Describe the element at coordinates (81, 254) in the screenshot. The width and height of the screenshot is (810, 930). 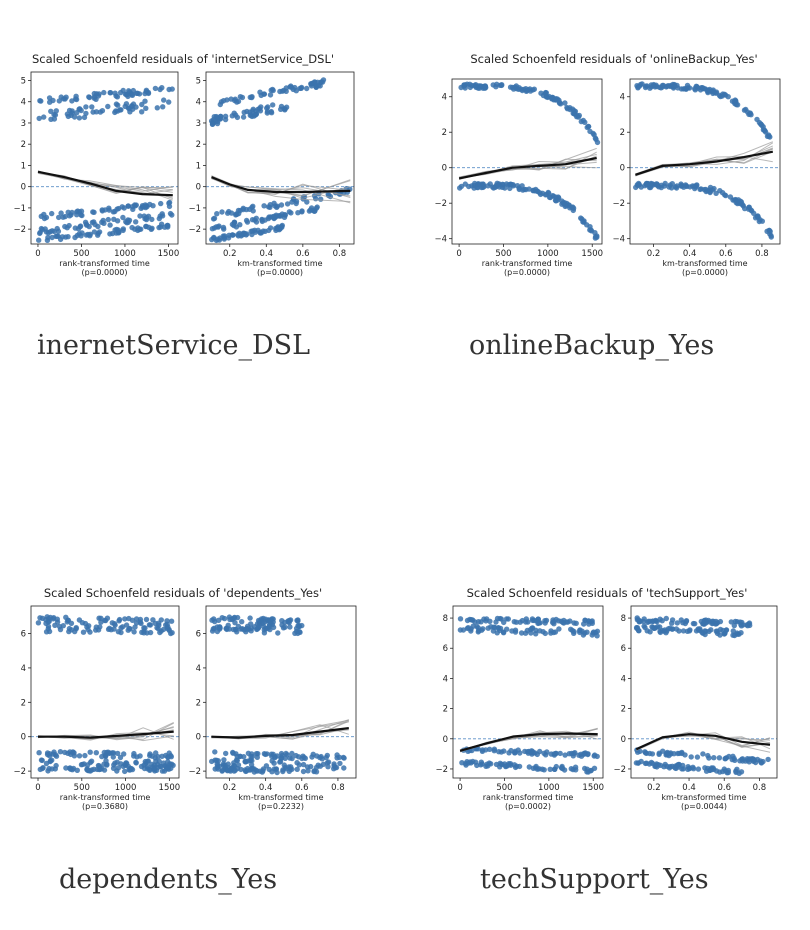
I see `x-tick-label: 500` at that location.